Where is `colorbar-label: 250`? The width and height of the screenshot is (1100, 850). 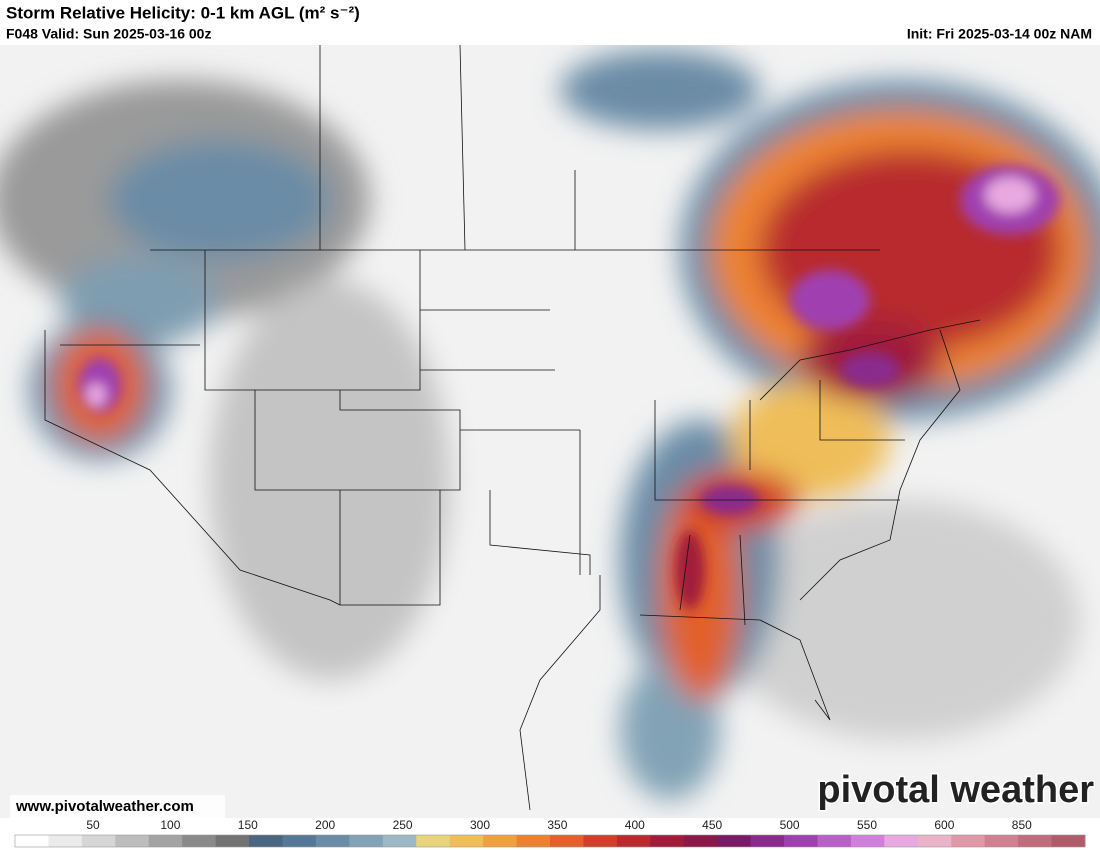 colorbar-label: 250 is located at coordinates (403, 825).